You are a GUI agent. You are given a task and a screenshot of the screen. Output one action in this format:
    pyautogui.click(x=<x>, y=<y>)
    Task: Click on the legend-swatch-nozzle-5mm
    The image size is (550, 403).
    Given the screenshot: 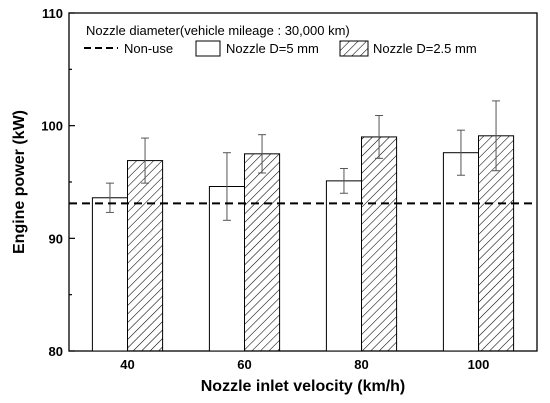 What is the action you would take?
    pyautogui.click(x=208, y=48)
    